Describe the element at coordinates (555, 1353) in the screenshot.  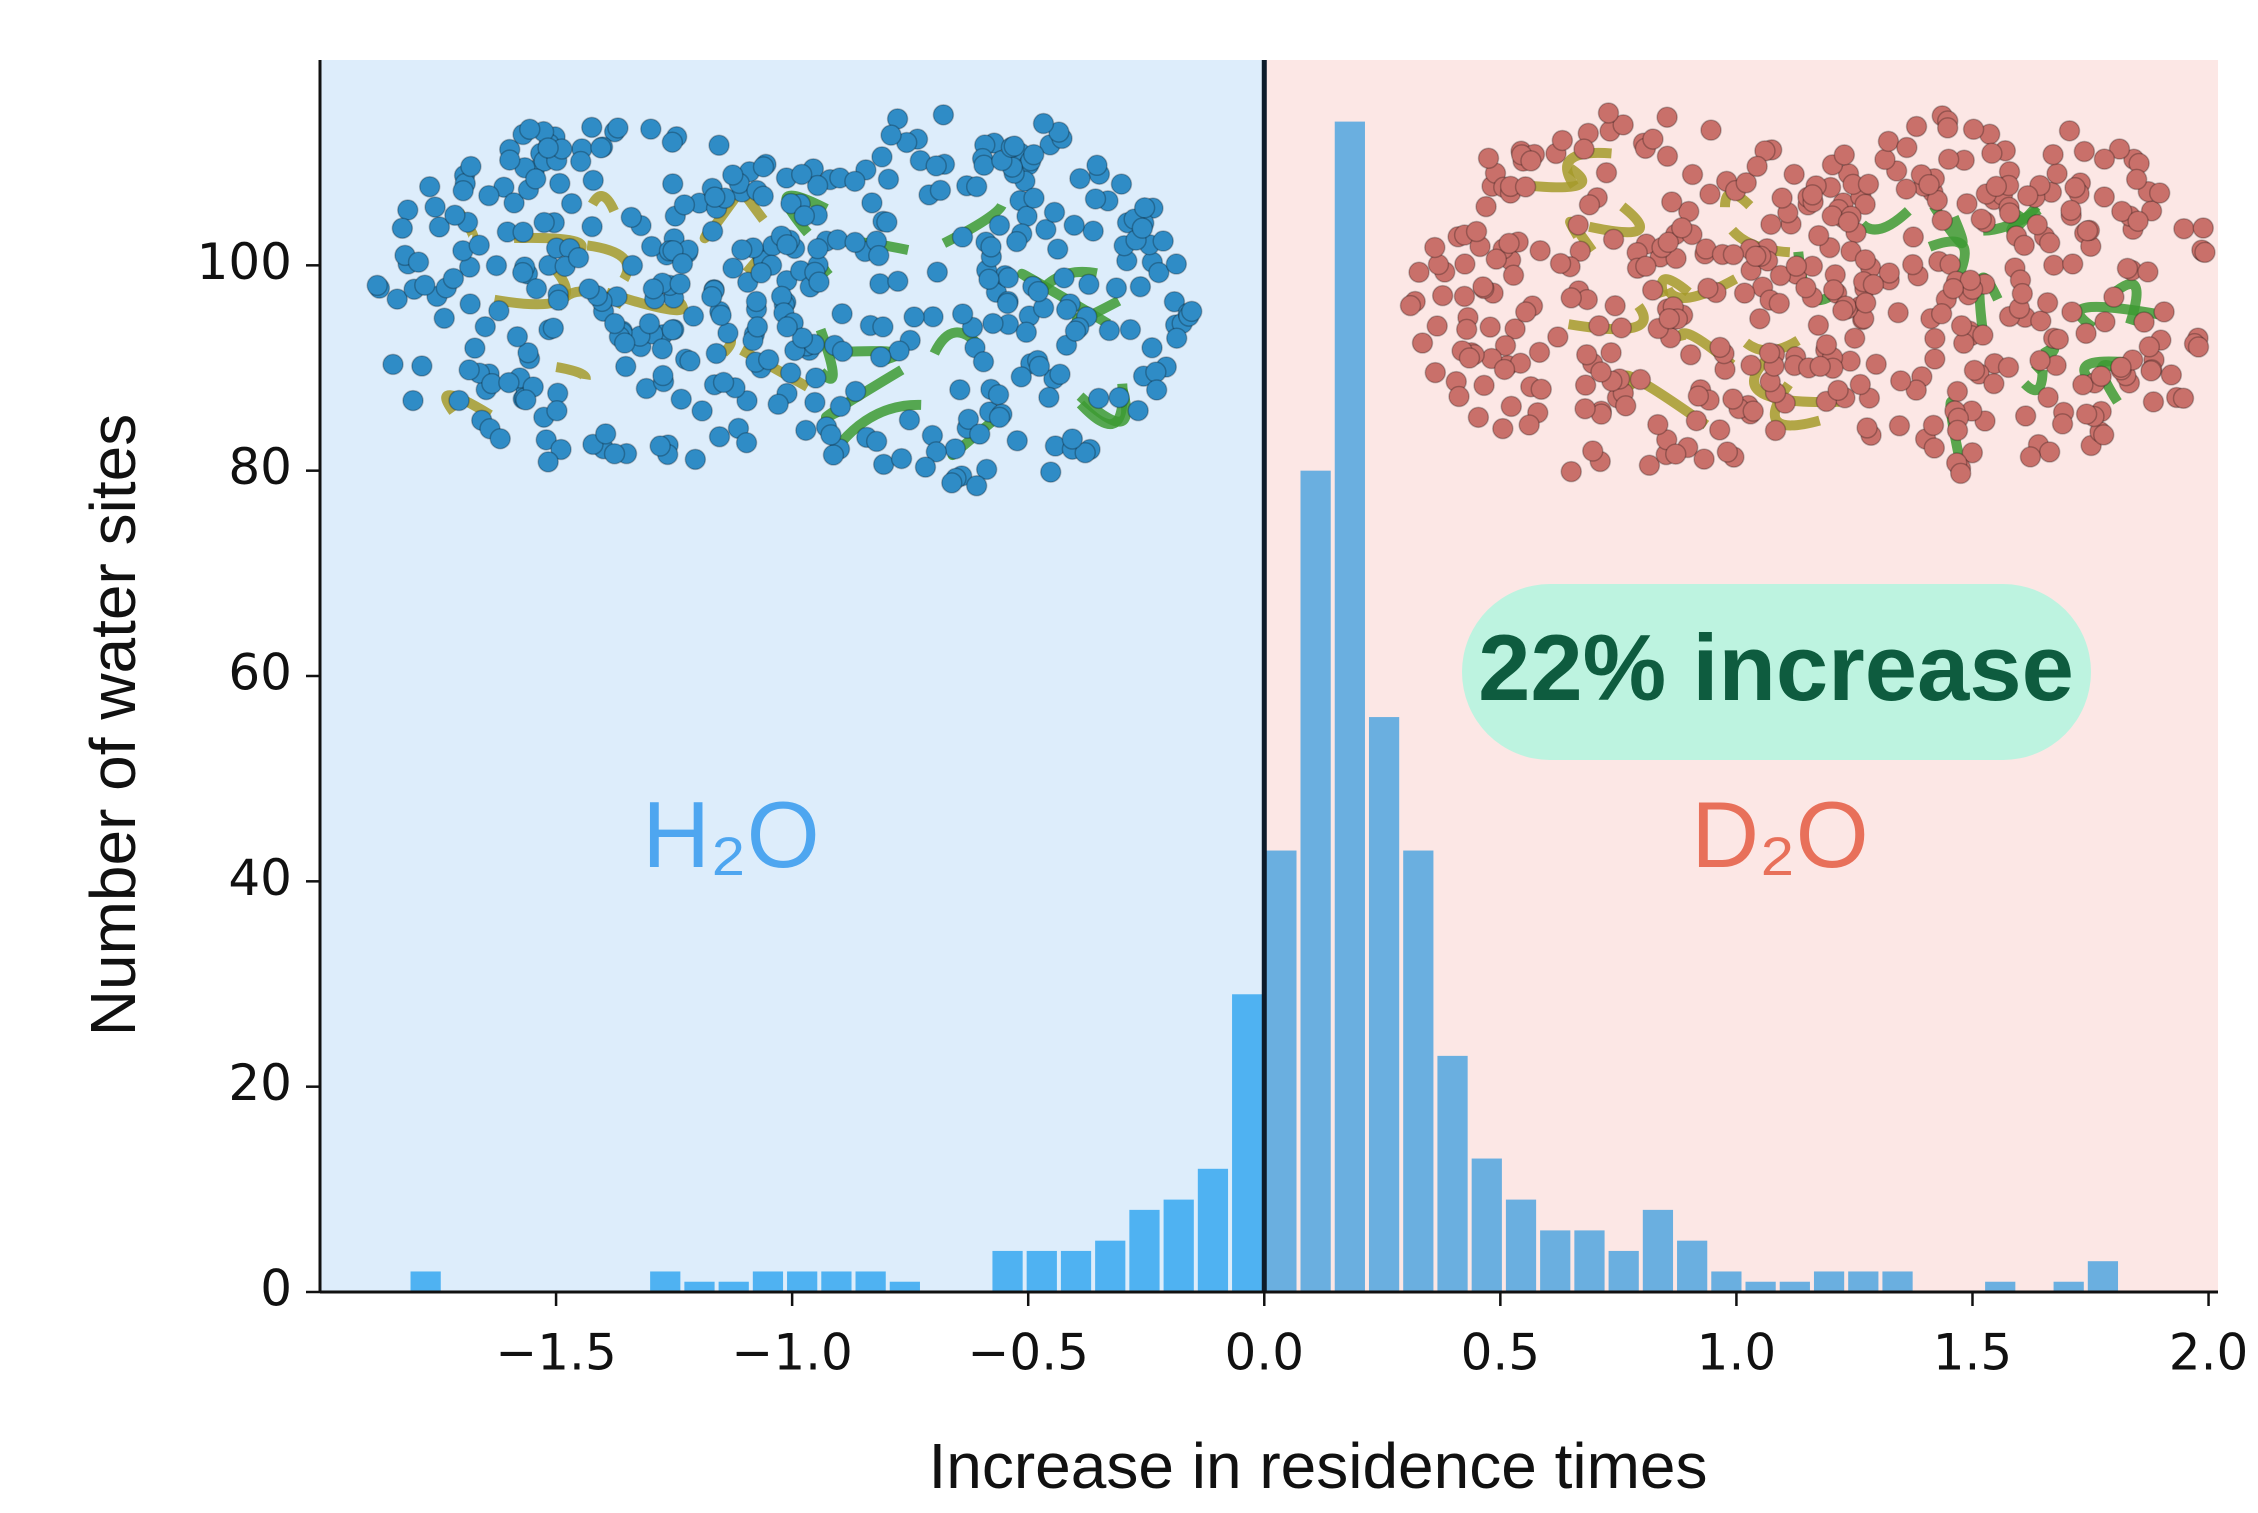
I see `x-tick-label: −1.5` at that location.